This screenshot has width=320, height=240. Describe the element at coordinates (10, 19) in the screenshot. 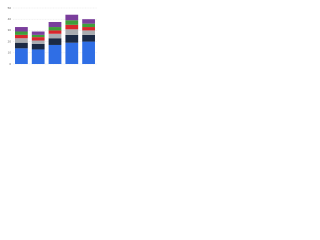

I see `y-tick-label: 40` at that location.